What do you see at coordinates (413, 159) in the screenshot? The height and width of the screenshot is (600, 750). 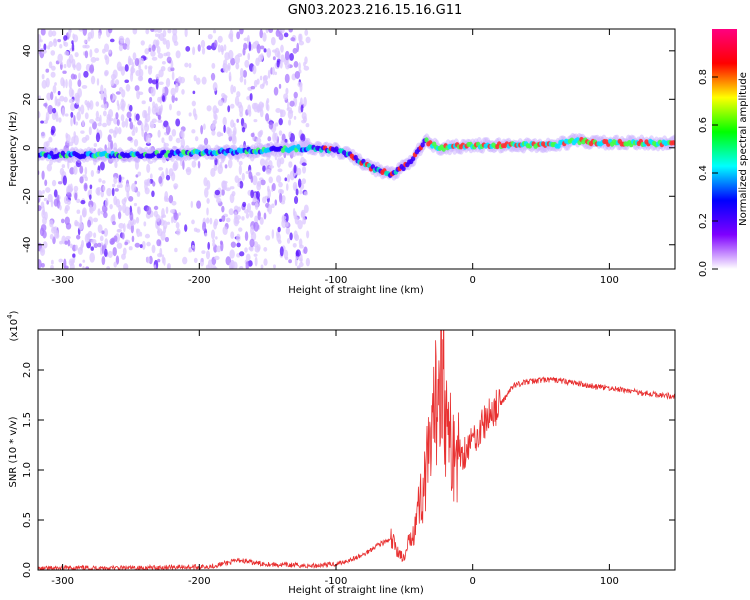 I see `band-point` at bounding box center [413, 159].